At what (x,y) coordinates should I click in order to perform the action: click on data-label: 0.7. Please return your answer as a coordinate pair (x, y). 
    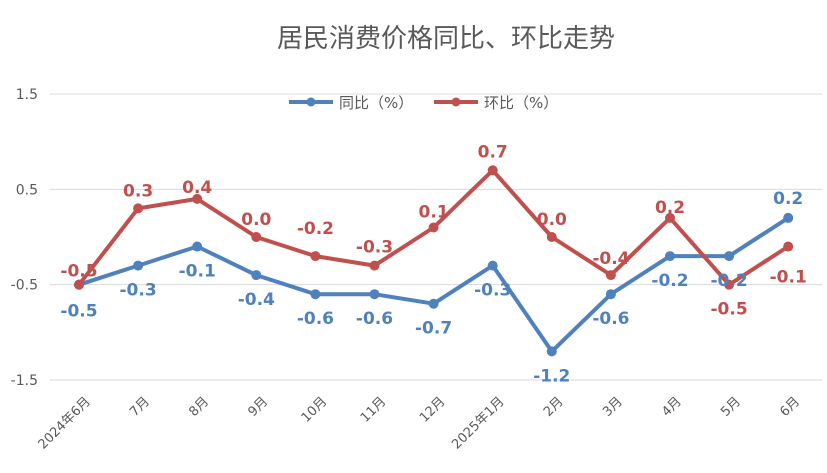
    Looking at the image, I should click on (493, 152).